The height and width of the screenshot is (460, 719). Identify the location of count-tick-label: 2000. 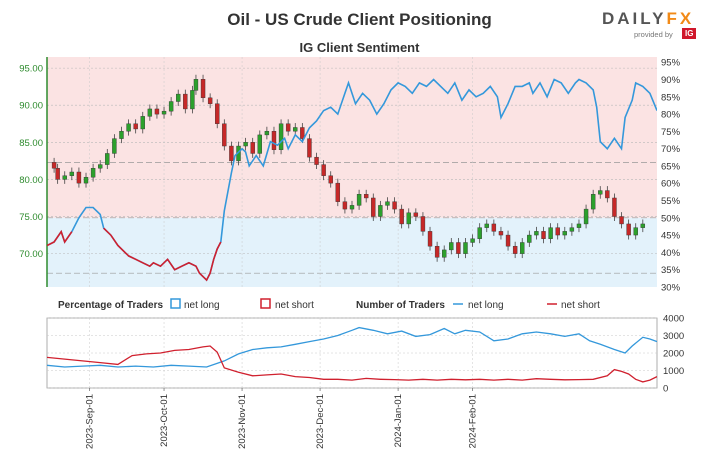
(673, 354).